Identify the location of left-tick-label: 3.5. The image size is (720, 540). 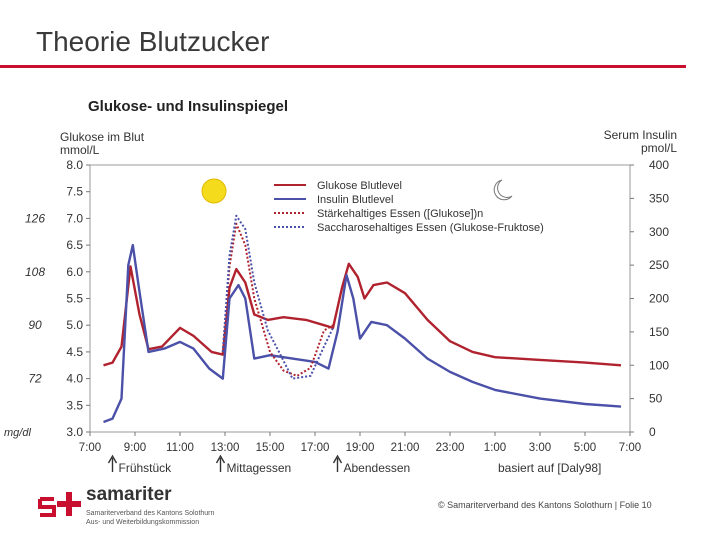
(74, 405).